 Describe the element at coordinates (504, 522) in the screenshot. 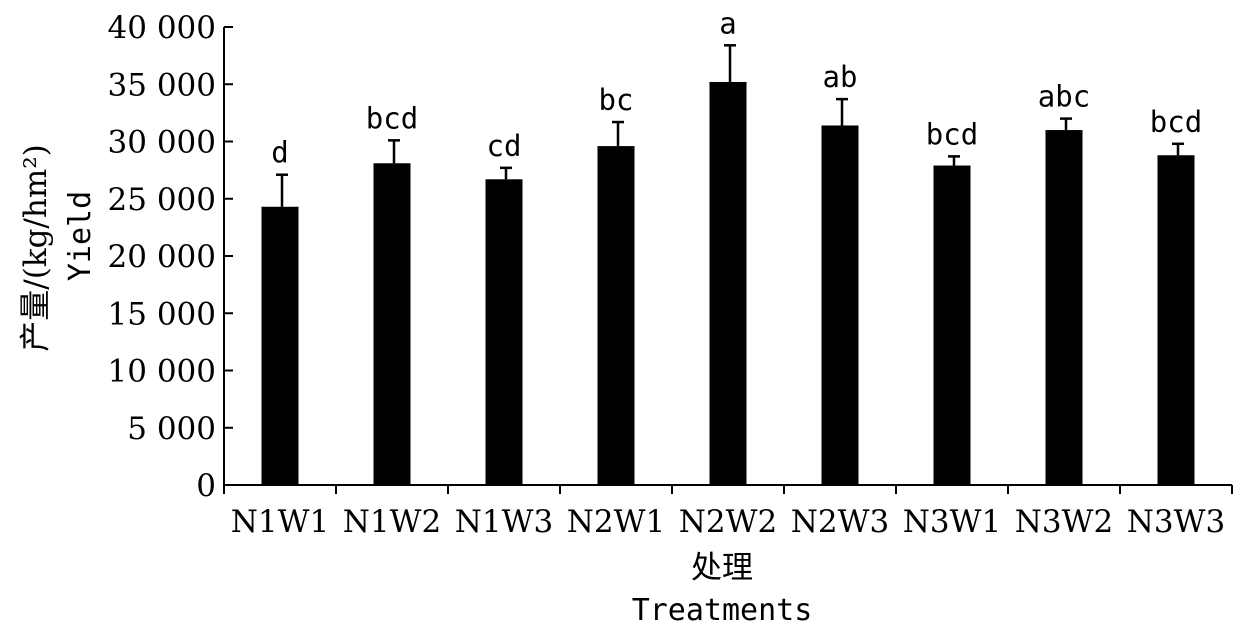

I see `x-tick-label: N1W3` at that location.